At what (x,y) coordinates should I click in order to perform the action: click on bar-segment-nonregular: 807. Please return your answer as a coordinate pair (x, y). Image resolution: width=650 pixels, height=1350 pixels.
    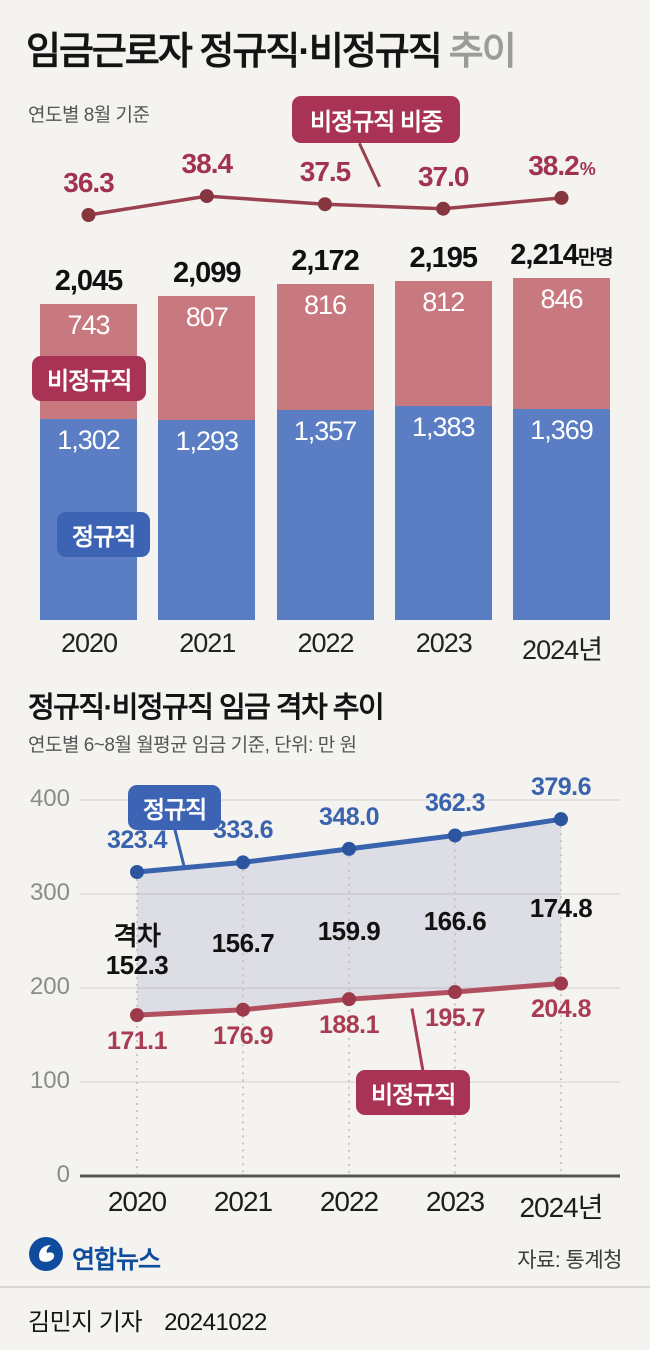
    Looking at the image, I should click on (207, 358).